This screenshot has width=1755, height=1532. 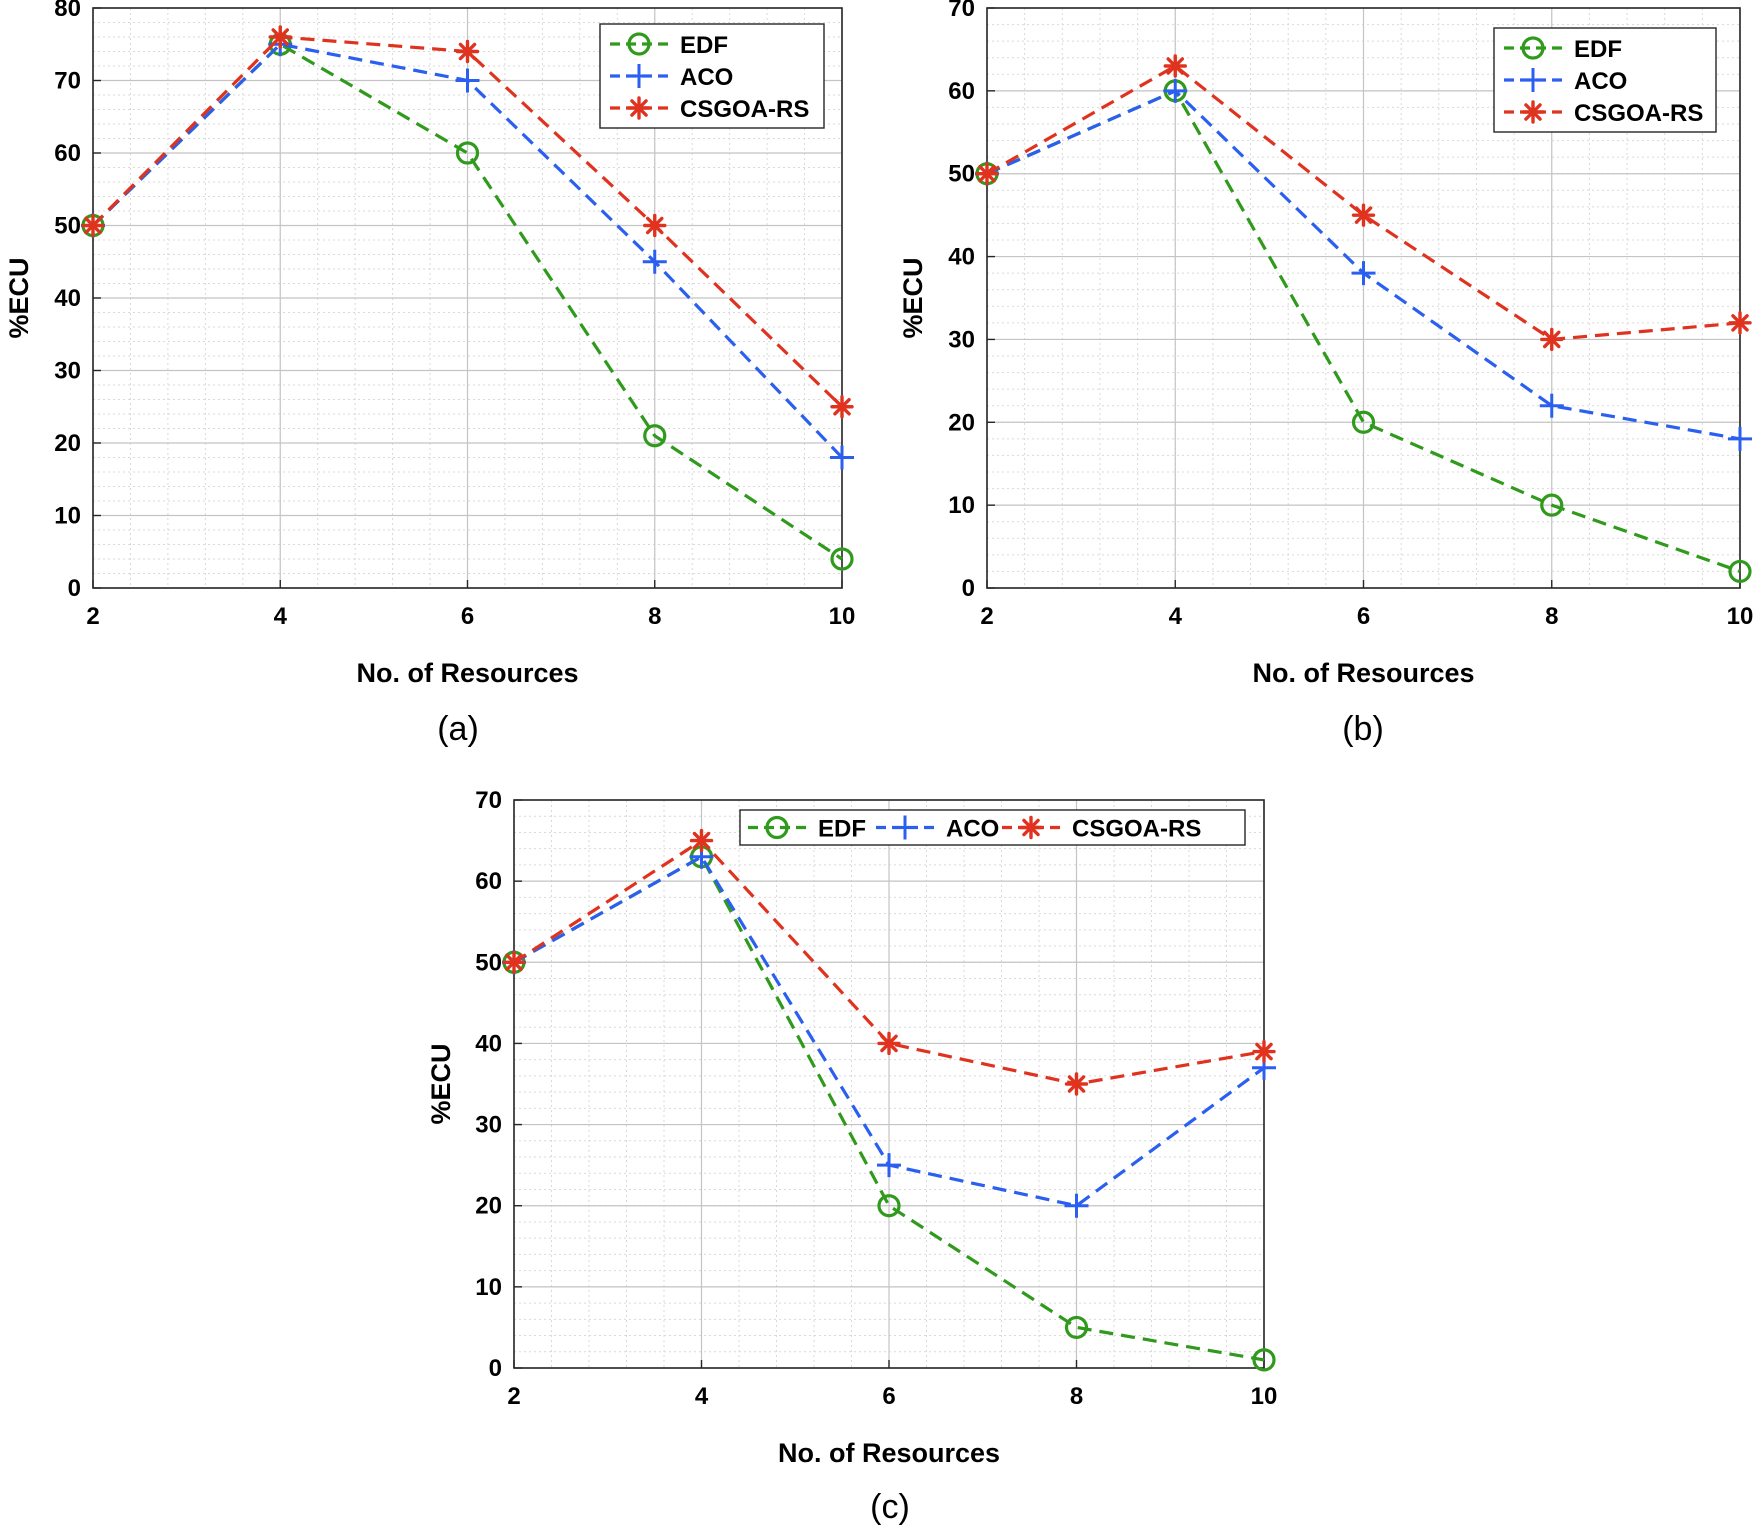 I want to click on legend-box, so click(x=992, y=827).